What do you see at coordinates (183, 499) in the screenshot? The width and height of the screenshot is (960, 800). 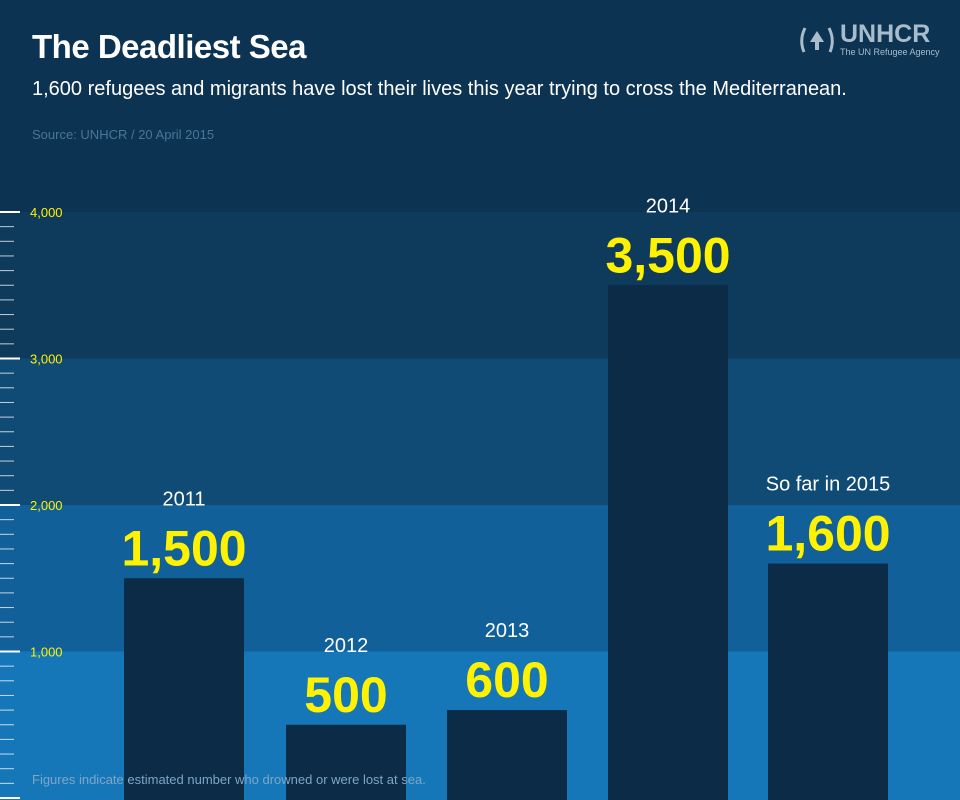 I see `bar-category-label: 2011` at bounding box center [183, 499].